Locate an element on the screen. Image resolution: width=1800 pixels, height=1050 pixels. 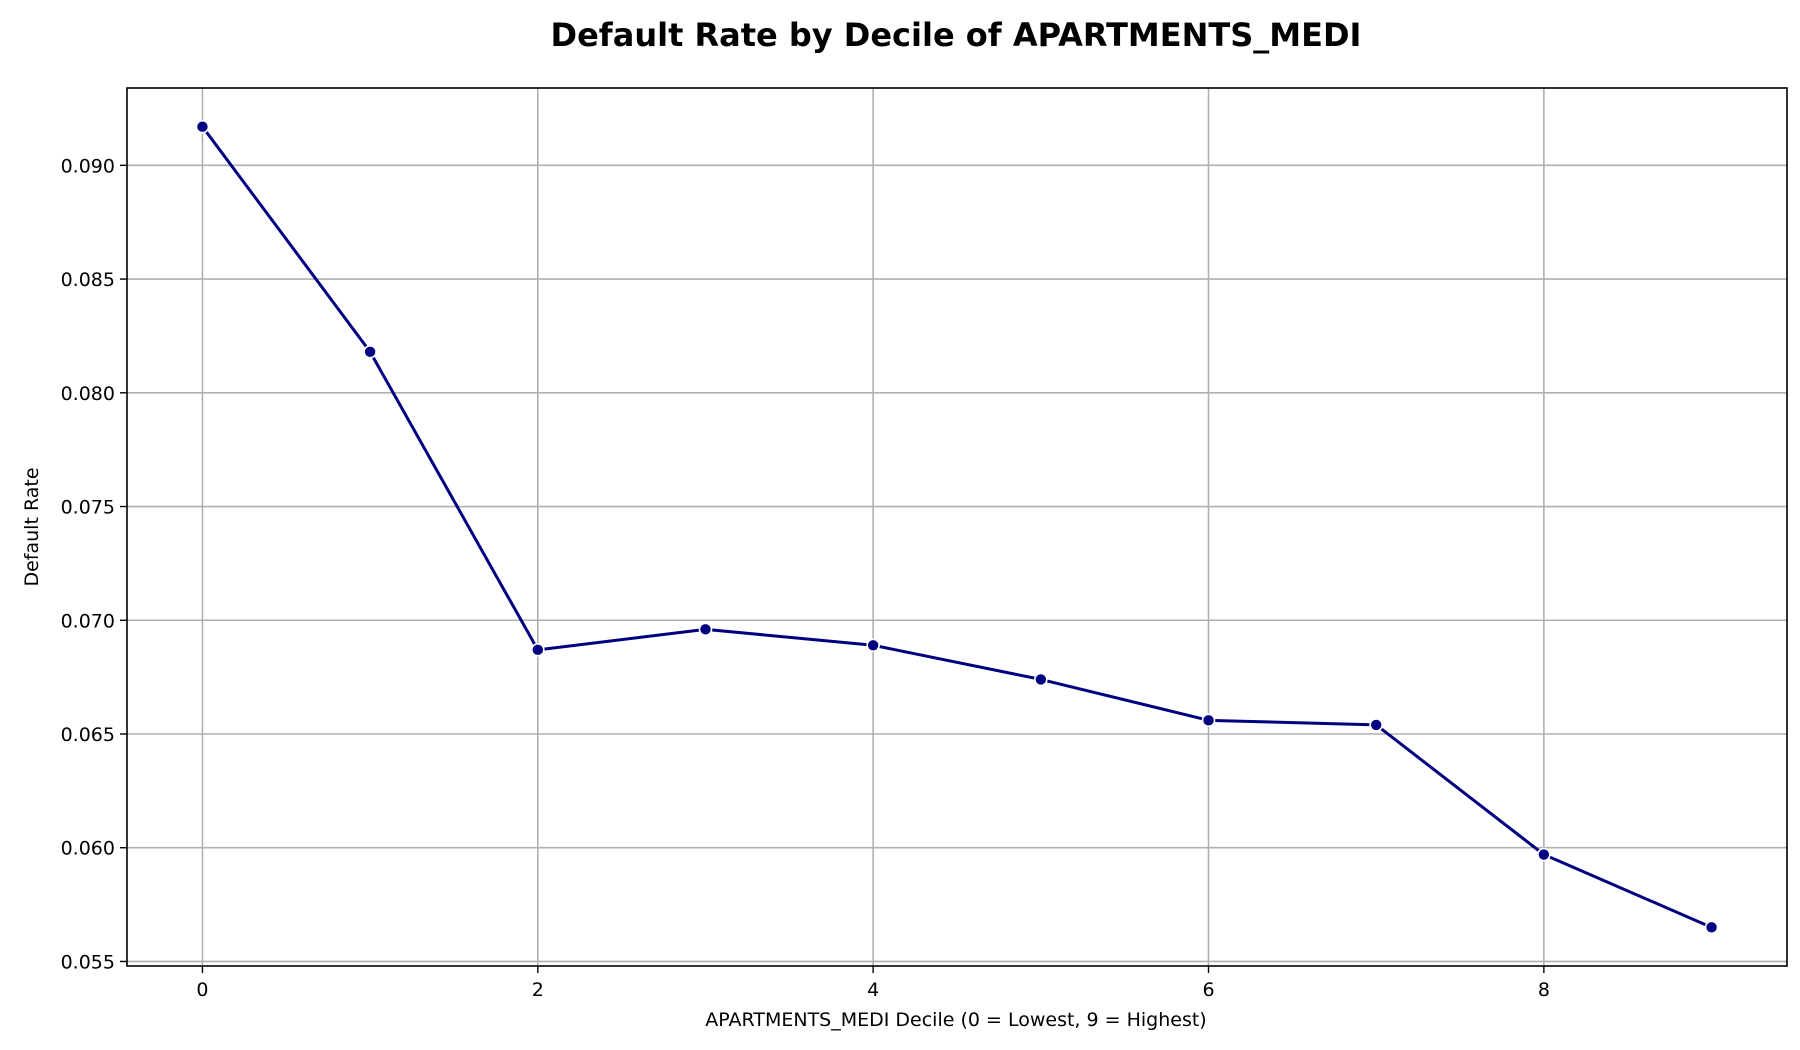
y-tick-label: 0.055 is located at coordinates (88, 962).